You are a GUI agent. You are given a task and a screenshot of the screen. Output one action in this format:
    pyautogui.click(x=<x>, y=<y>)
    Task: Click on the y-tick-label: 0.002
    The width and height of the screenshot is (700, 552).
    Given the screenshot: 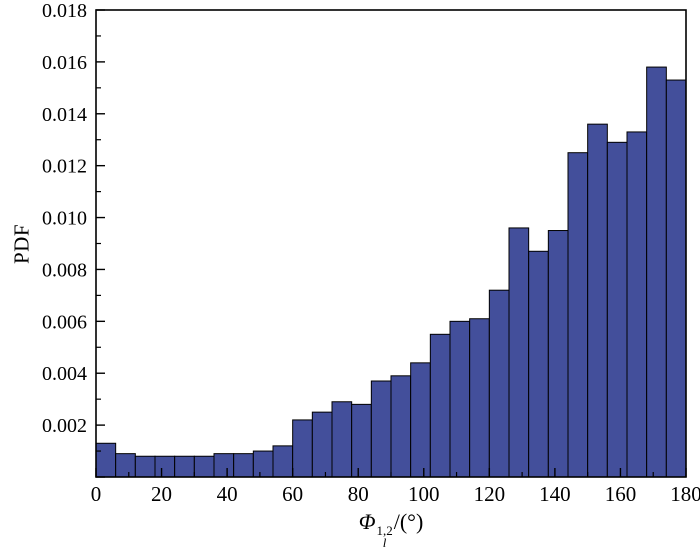 What is the action you would take?
    pyautogui.click(x=64, y=426)
    